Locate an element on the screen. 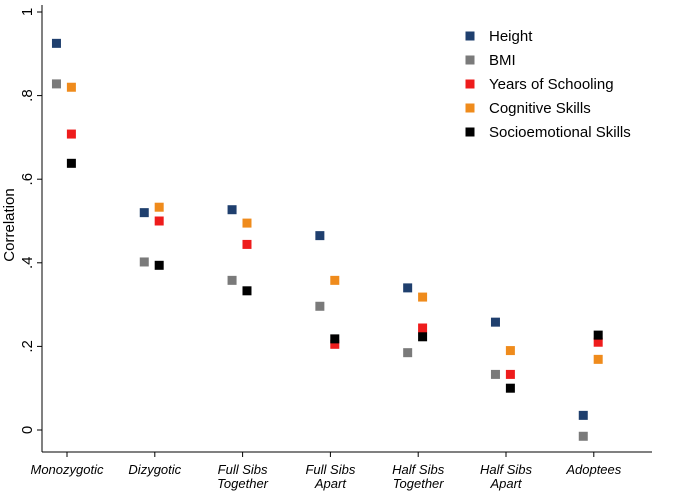  y-tick-label: 1 is located at coordinates (27, 12).